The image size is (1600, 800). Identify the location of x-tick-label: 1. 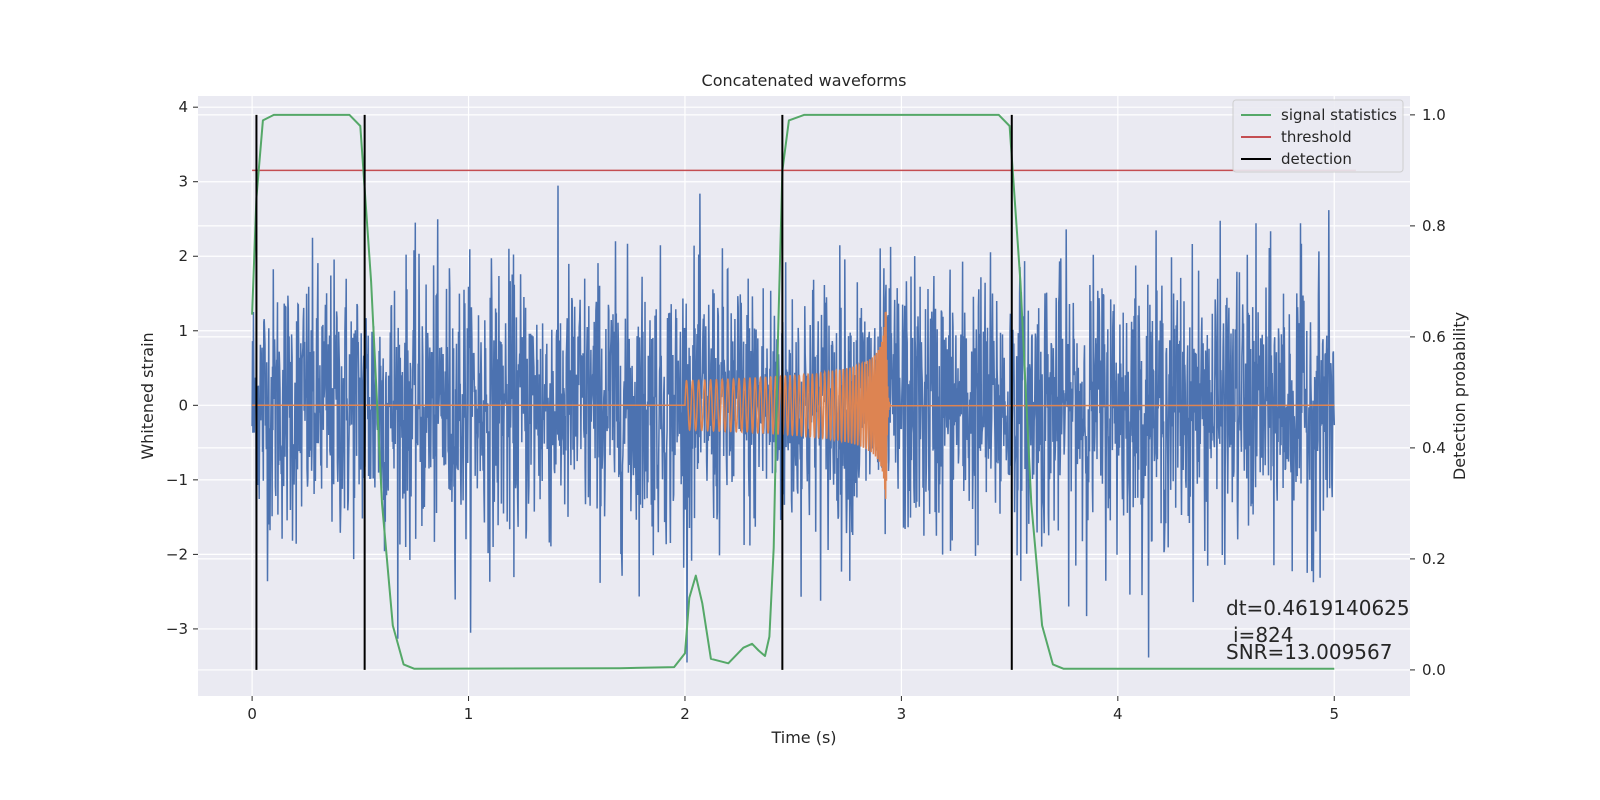
(469, 714).